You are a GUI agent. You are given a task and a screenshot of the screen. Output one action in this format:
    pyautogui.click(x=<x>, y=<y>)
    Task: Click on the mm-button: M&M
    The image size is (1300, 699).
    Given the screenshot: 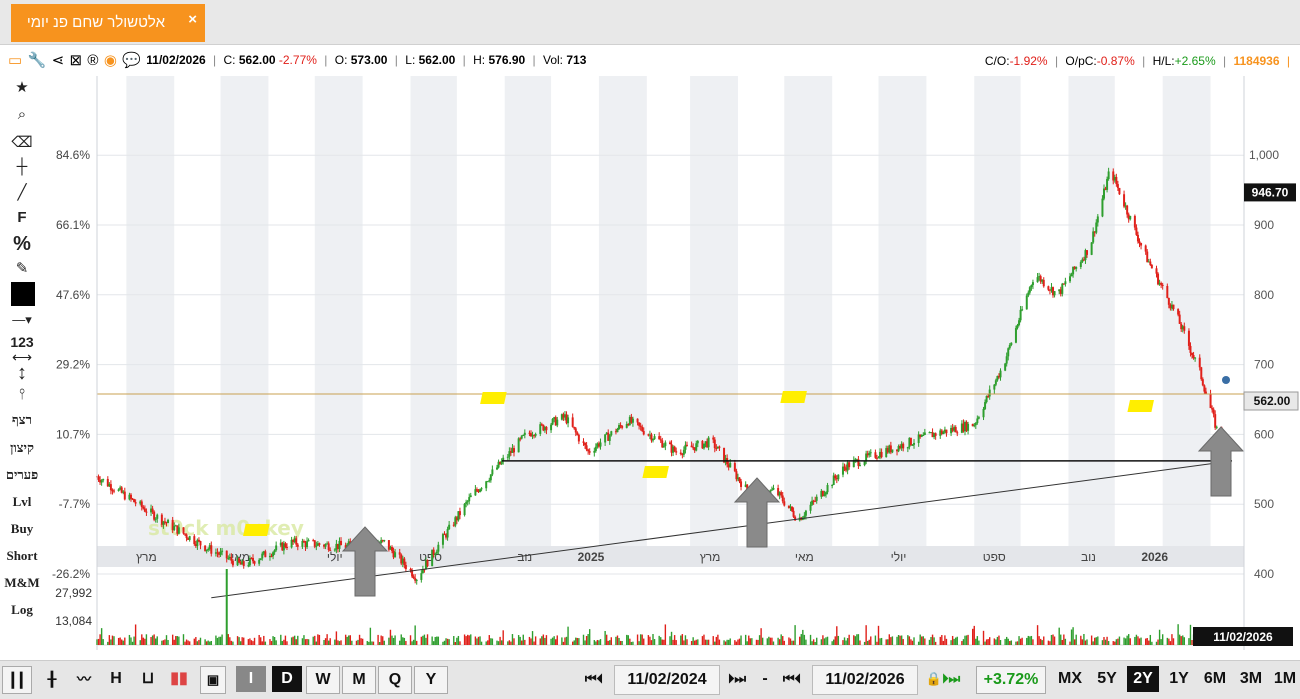 What is the action you would take?
    pyautogui.click(x=22, y=582)
    